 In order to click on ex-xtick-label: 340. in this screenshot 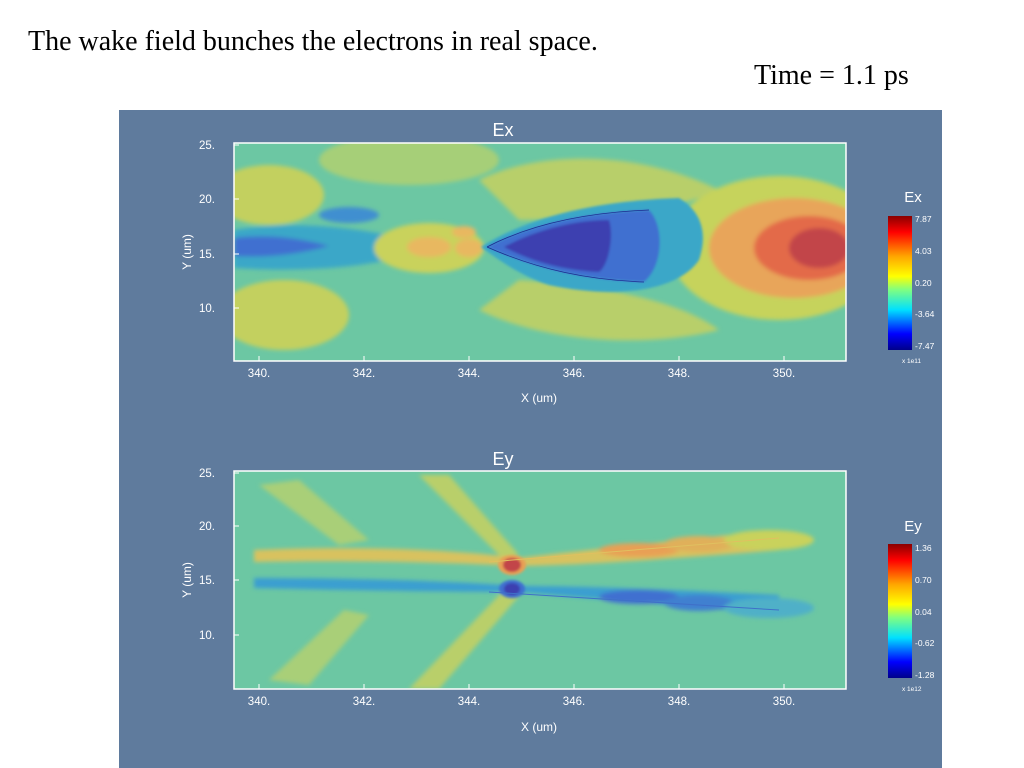, I will do `click(259, 374)`.